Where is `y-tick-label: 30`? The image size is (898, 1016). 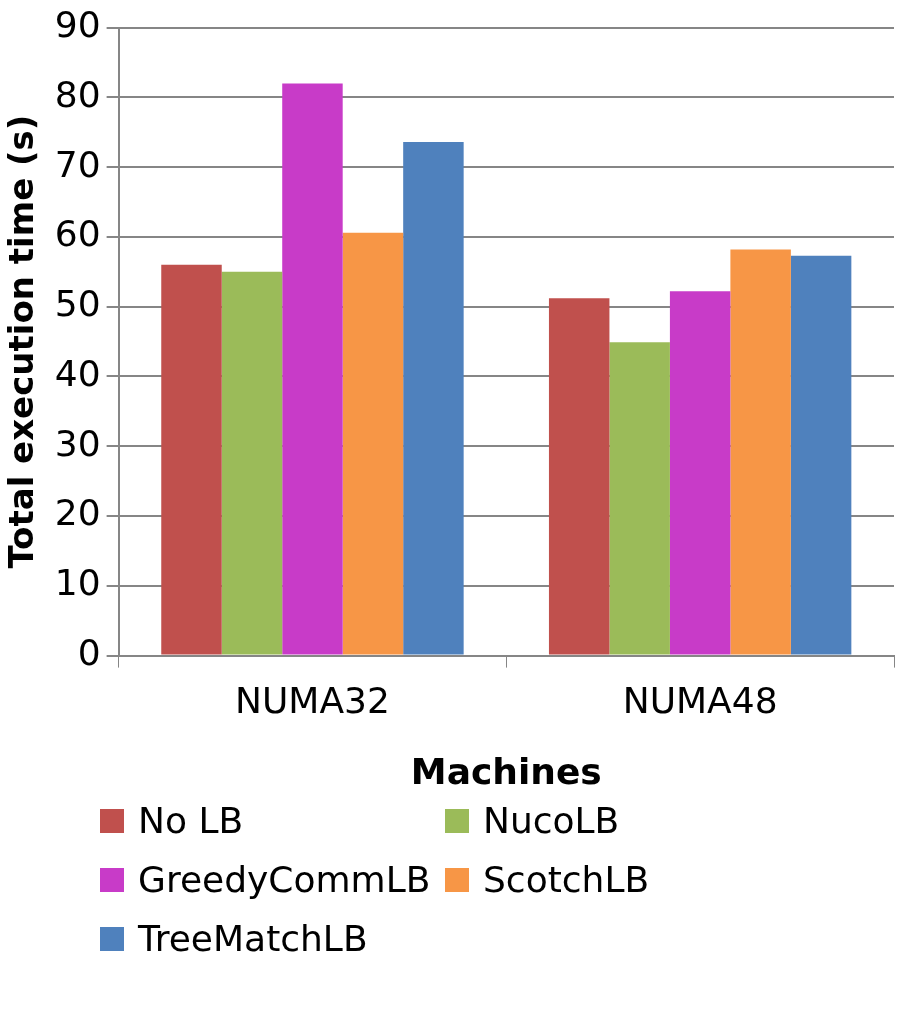 y-tick-label: 30 is located at coordinates (77, 443).